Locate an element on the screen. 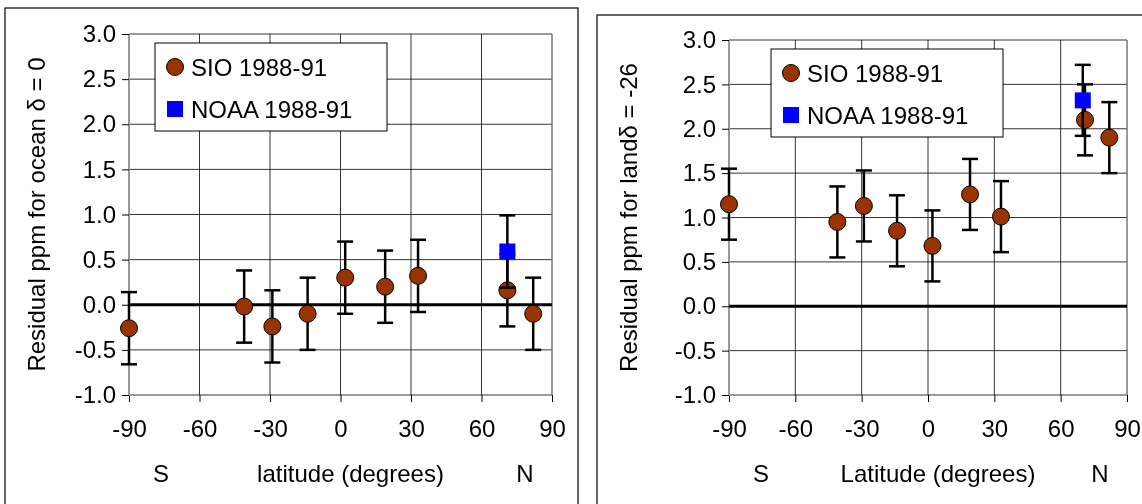  x-axis-title: Latitude (degrees) is located at coordinates (938, 473).